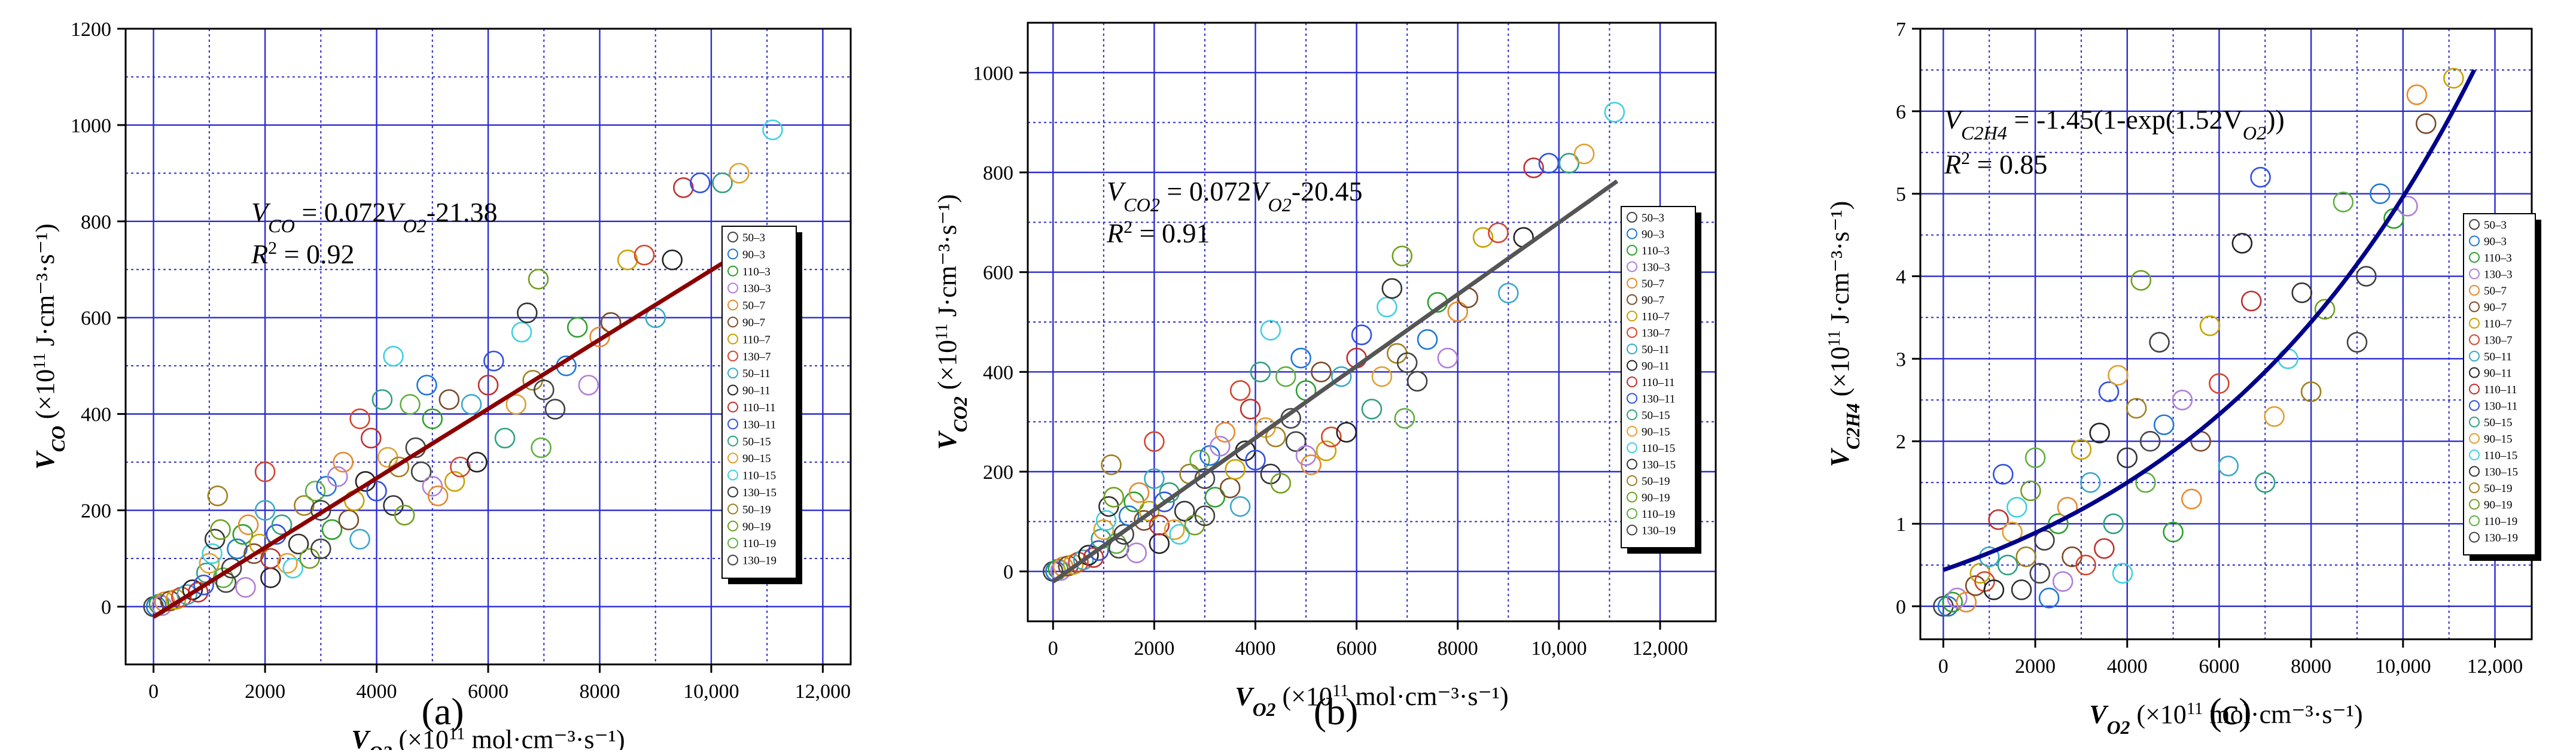  Describe the element at coordinates (1901, 607) in the screenshot. I see `y-tick-label: 0` at that location.